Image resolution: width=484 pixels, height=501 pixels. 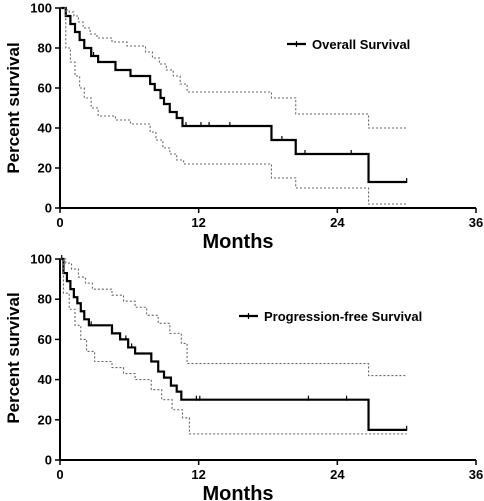 I want to click on legend-label: Progression-free Survival, so click(x=343, y=316).